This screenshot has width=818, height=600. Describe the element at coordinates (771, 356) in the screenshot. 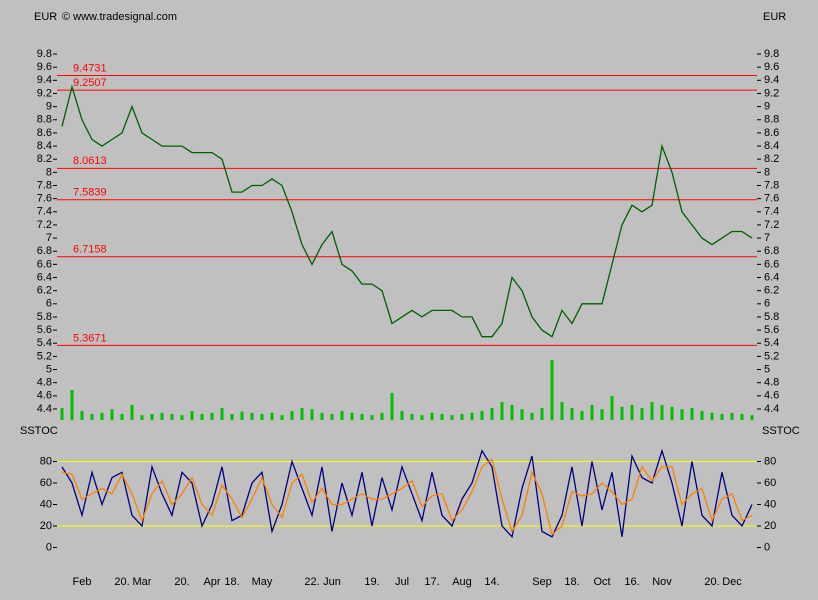

I see `y-tick-label-right: 5.2` at that location.